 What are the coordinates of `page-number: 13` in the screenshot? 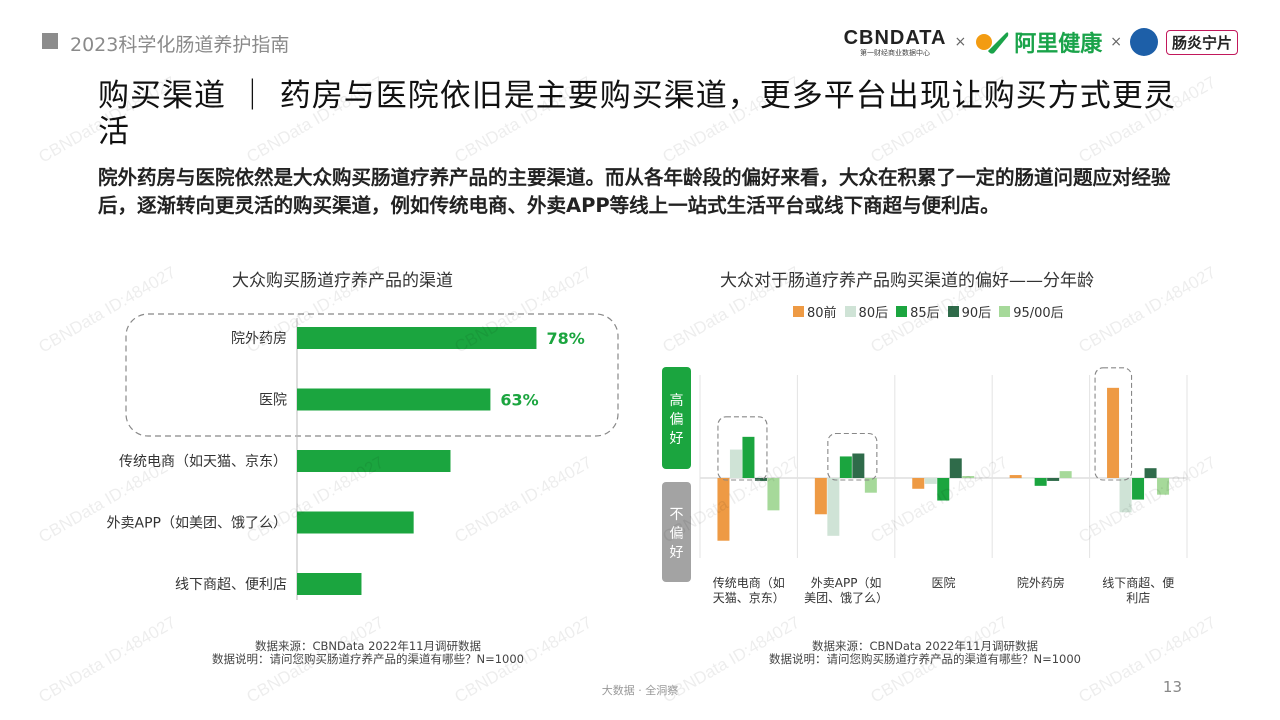 It's located at (1172, 687).